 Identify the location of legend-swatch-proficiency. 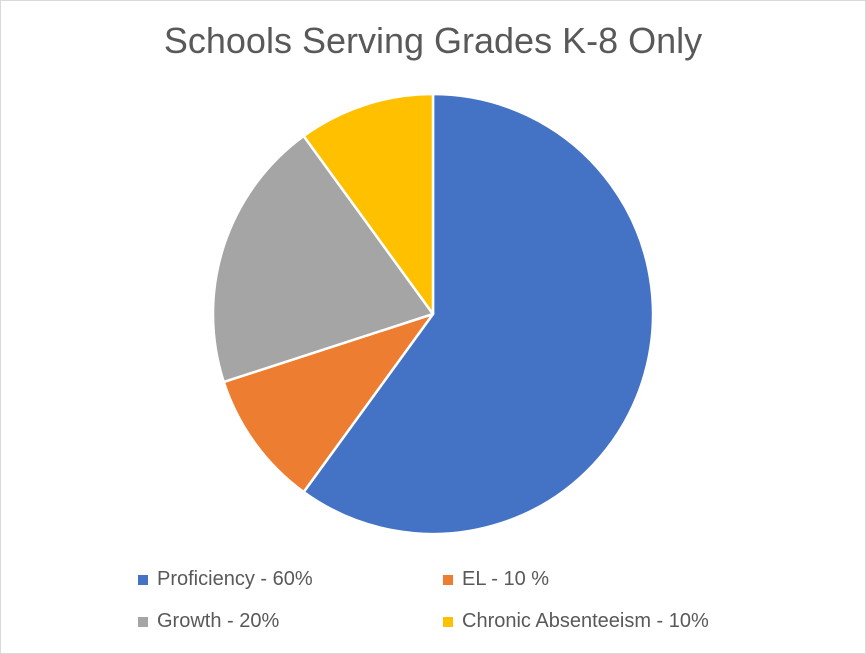
(143, 579).